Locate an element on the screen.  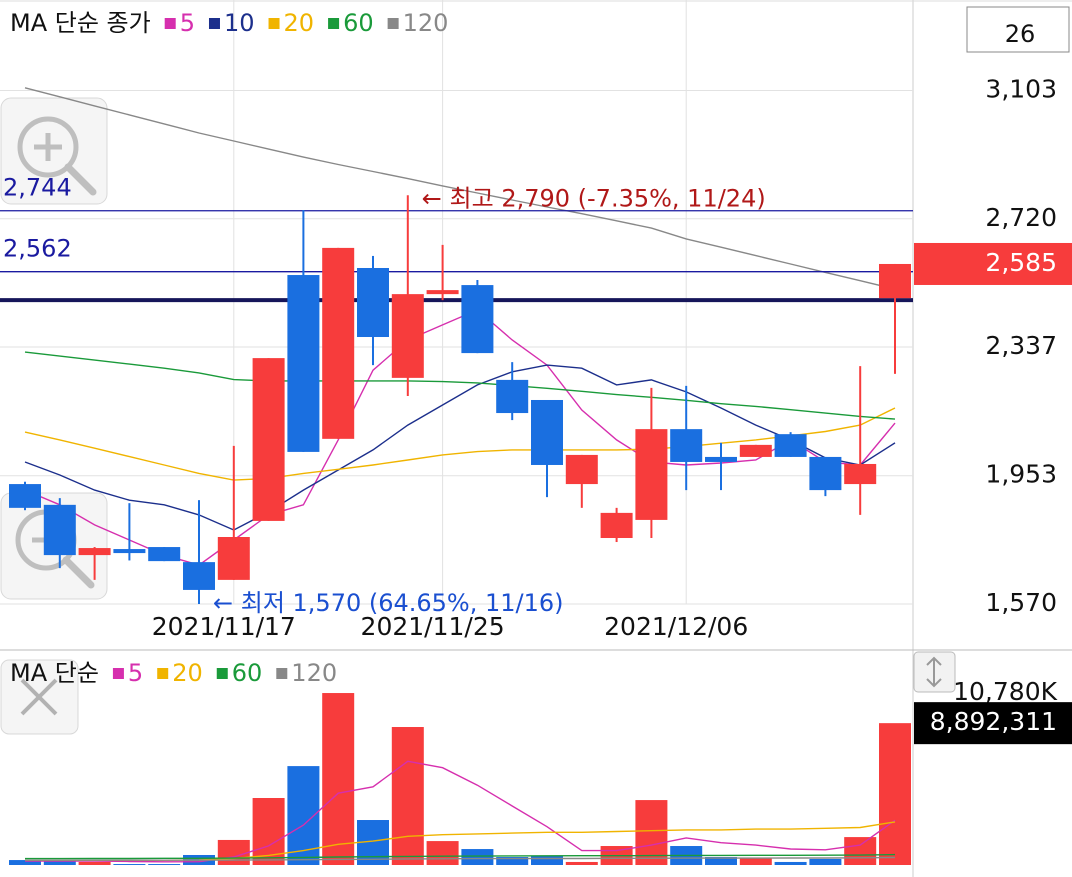
current-volume-box is located at coordinates (993, 723).